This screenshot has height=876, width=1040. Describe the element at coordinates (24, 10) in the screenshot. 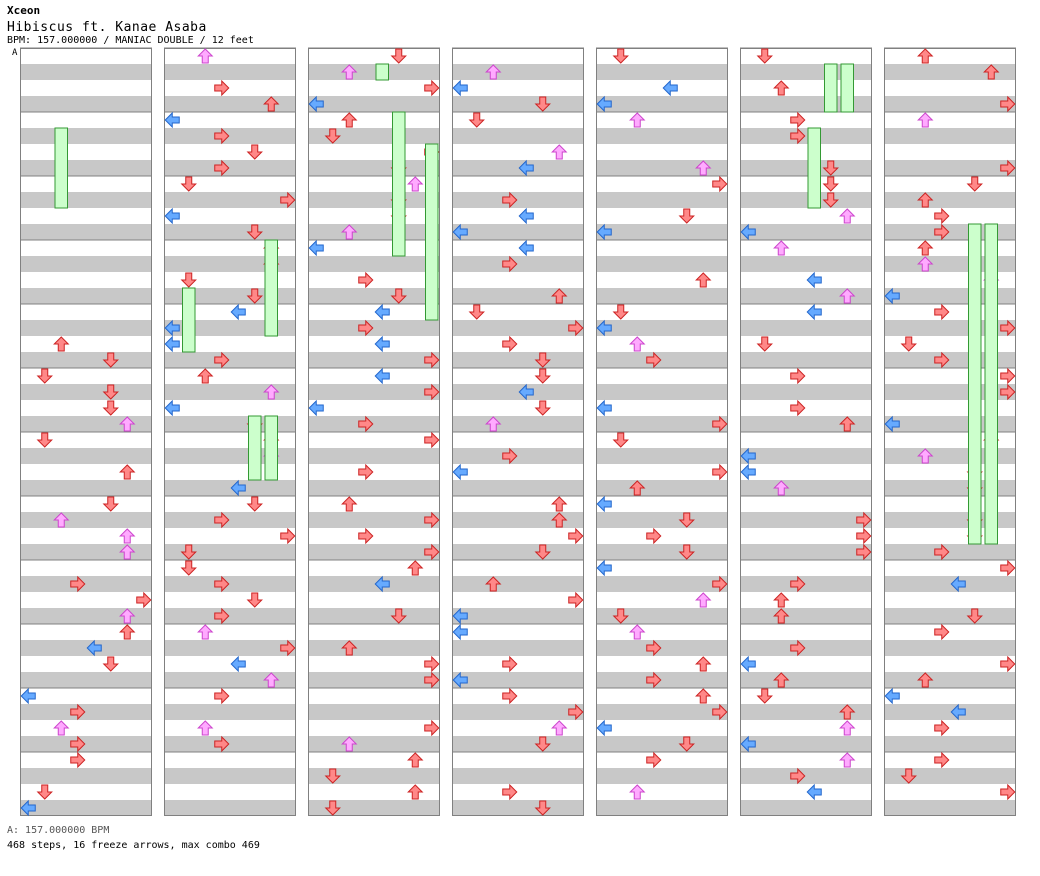

I see `artist-label: Xceon` at that location.